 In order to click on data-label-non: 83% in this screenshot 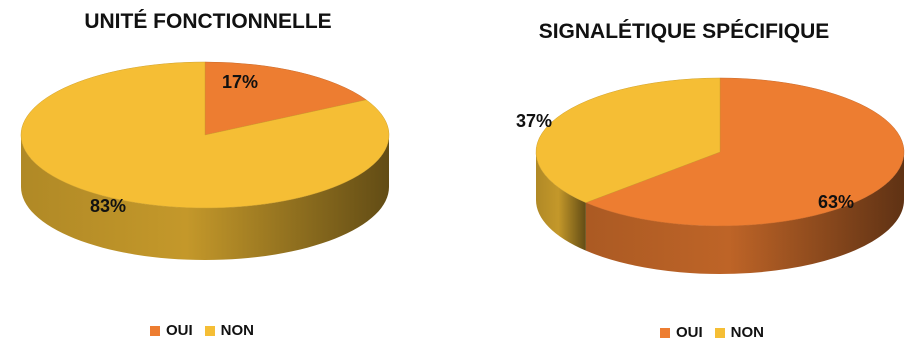, I will do `click(108, 206)`.